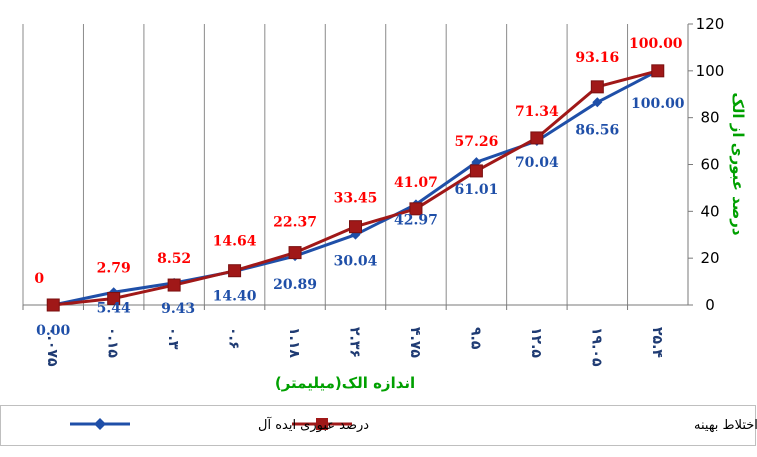 The height and width of the screenshot is (457, 757). I want to click on x-tick-label: ۲۵.۴, so click(657, 342).